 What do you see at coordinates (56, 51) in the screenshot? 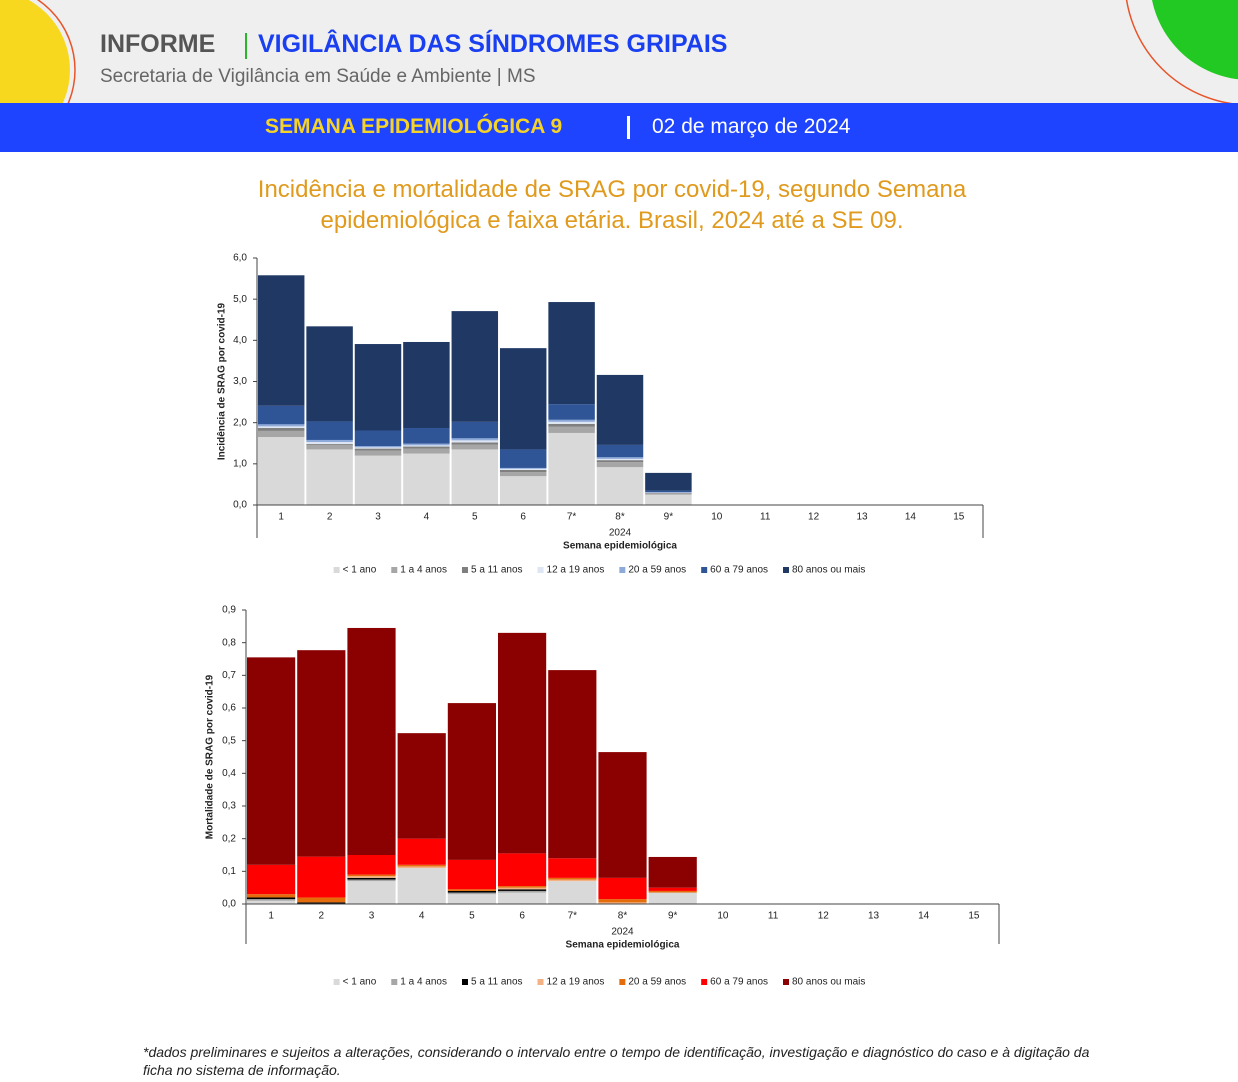
I see `deco-arc` at bounding box center [56, 51].